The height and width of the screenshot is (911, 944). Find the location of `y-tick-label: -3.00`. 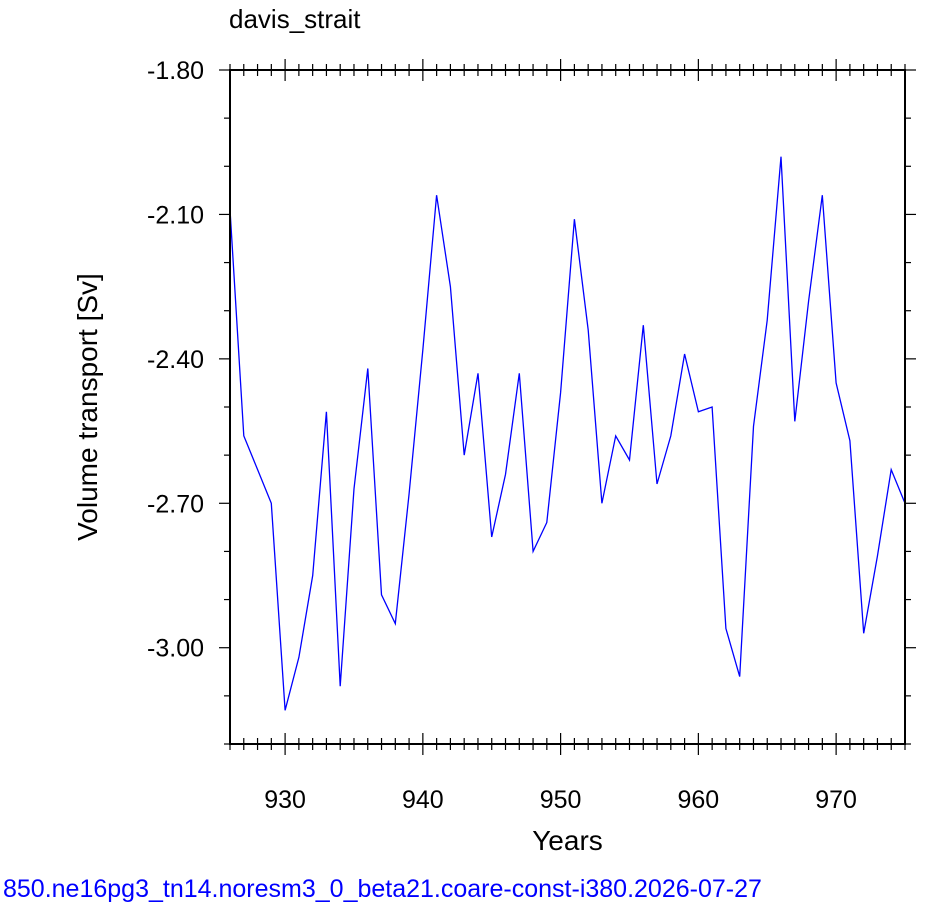

y-tick-label: -3.00 is located at coordinates (175, 649).